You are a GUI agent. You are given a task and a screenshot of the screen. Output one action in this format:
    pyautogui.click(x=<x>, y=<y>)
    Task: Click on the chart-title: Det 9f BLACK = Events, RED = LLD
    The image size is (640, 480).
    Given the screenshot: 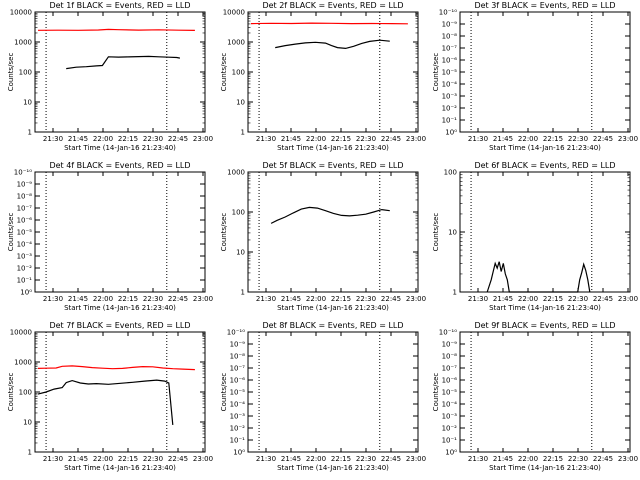 What is the action you would take?
    pyautogui.click(x=544, y=325)
    